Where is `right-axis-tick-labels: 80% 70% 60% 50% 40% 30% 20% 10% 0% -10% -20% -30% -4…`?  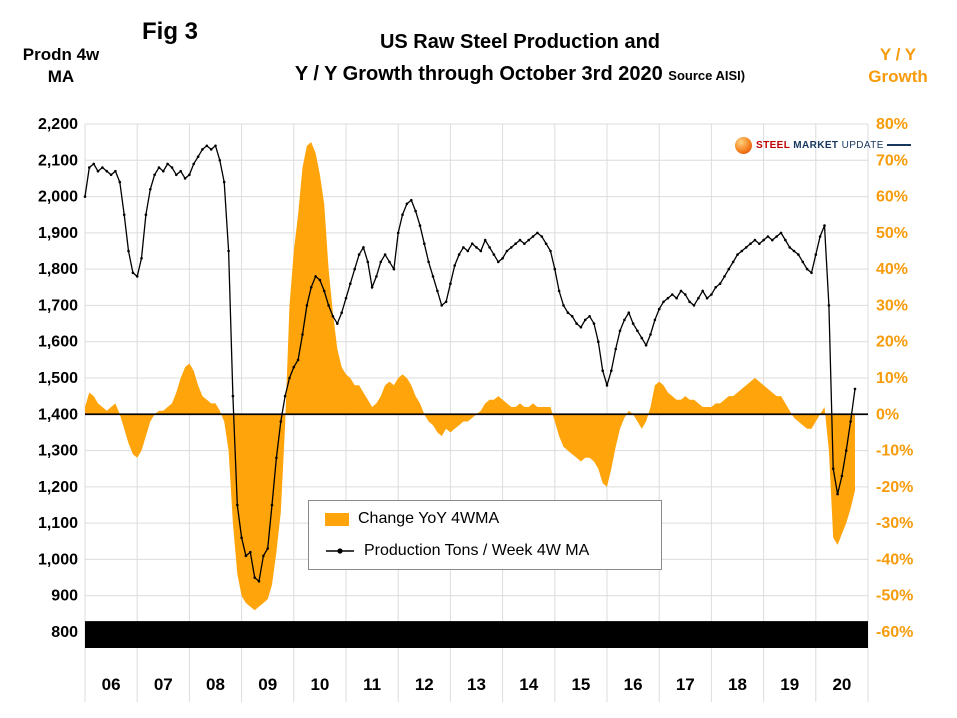 right-axis-tick-labels: 80% 70% 60% 50% 40% 30% 20% 10% 0% -10% -20% -30% -4… is located at coordinates (894, 378).